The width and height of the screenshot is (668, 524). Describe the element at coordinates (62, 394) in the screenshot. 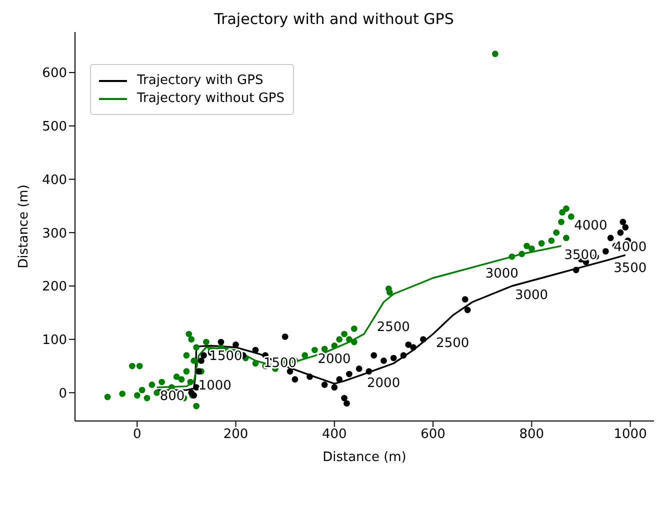

I see `y-tick-label: 0` at that location.